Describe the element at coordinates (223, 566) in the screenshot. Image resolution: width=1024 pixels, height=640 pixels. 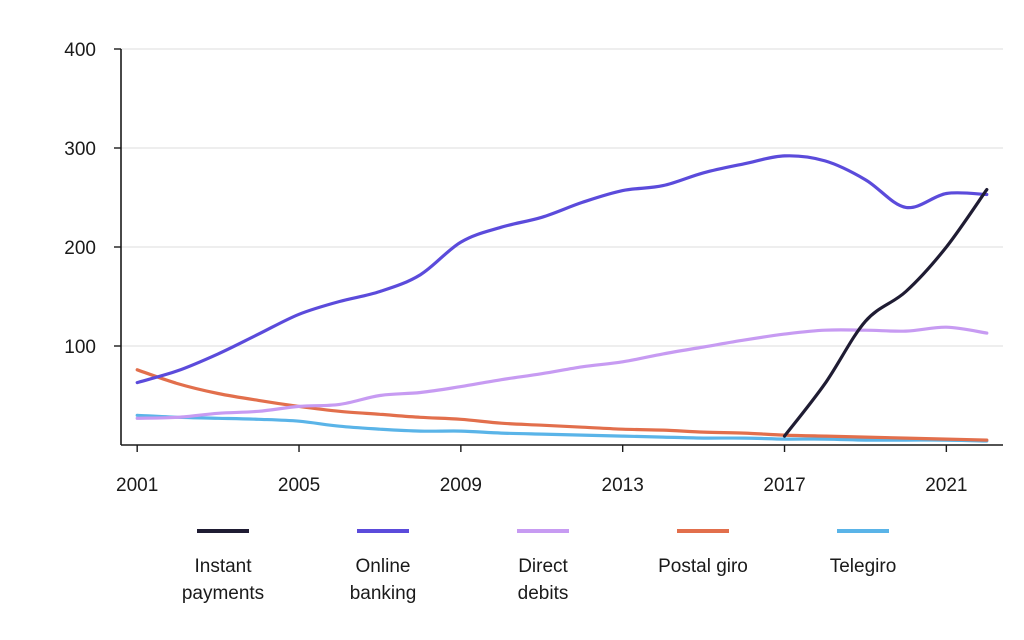
I see `legend-label-instant-payments: Instant` at that location.